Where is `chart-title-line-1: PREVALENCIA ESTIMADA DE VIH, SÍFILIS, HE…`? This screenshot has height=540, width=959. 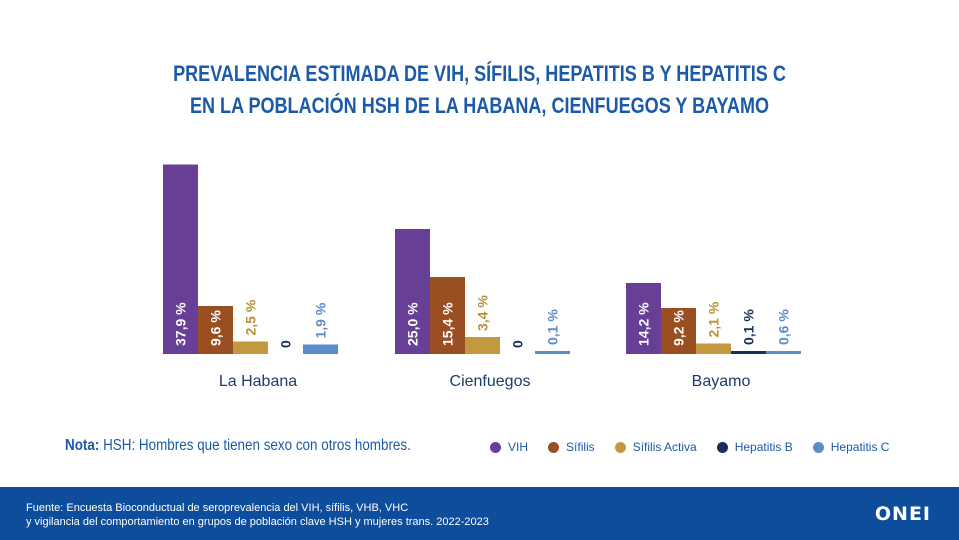 chart-title-line-1: PREVALENCIA ESTIMADA DE VIH, SÍFILIS, HE… is located at coordinates (479, 73).